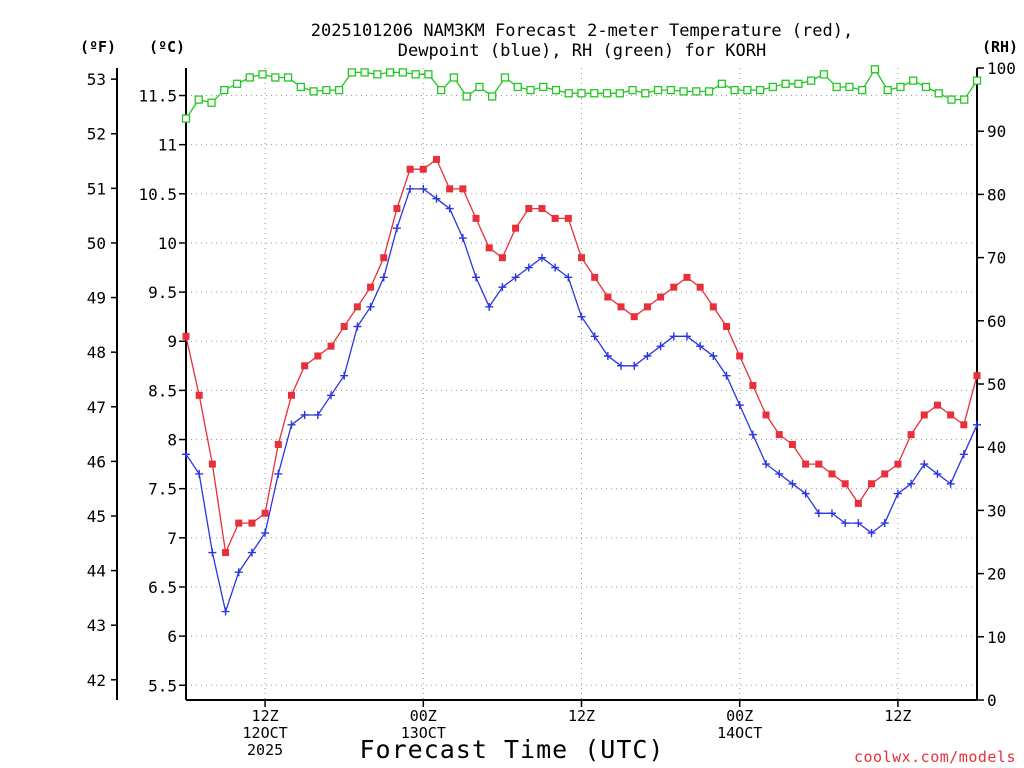  I want to click on fahrenheit-tick-label: 51, so click(96, 188).